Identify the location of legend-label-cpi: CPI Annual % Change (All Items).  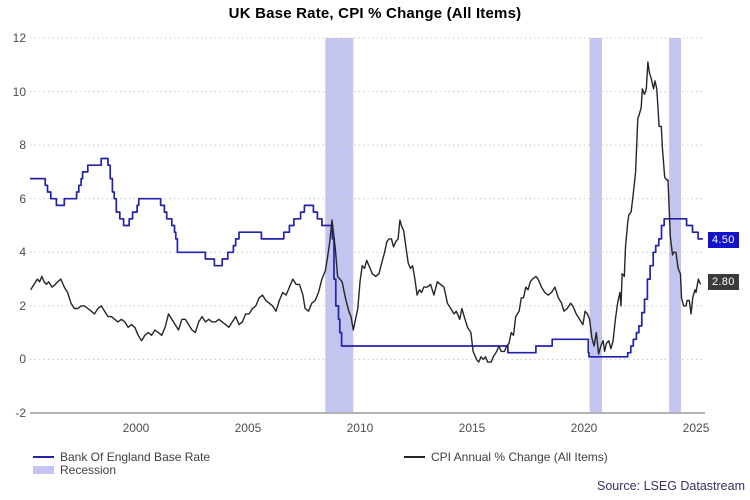
(519, 456).